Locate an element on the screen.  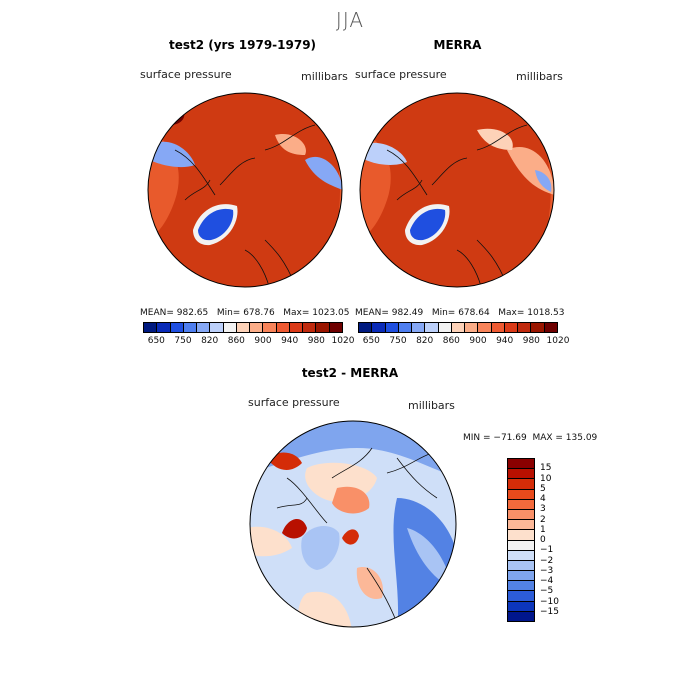
colorbar-tick-label: −5 is located at coordinates (547, 591).